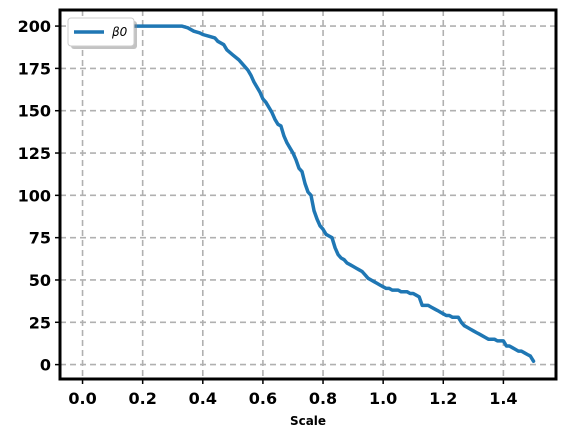  I want to click on y-tick-label: 150, so click(34, 111).